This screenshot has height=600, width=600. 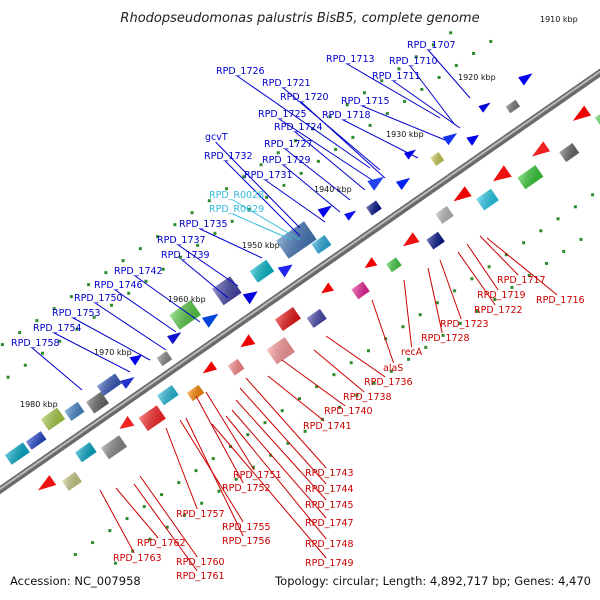 I want to click on kbp-tick-label: 1980 kbp, so click(x=39, y=404).